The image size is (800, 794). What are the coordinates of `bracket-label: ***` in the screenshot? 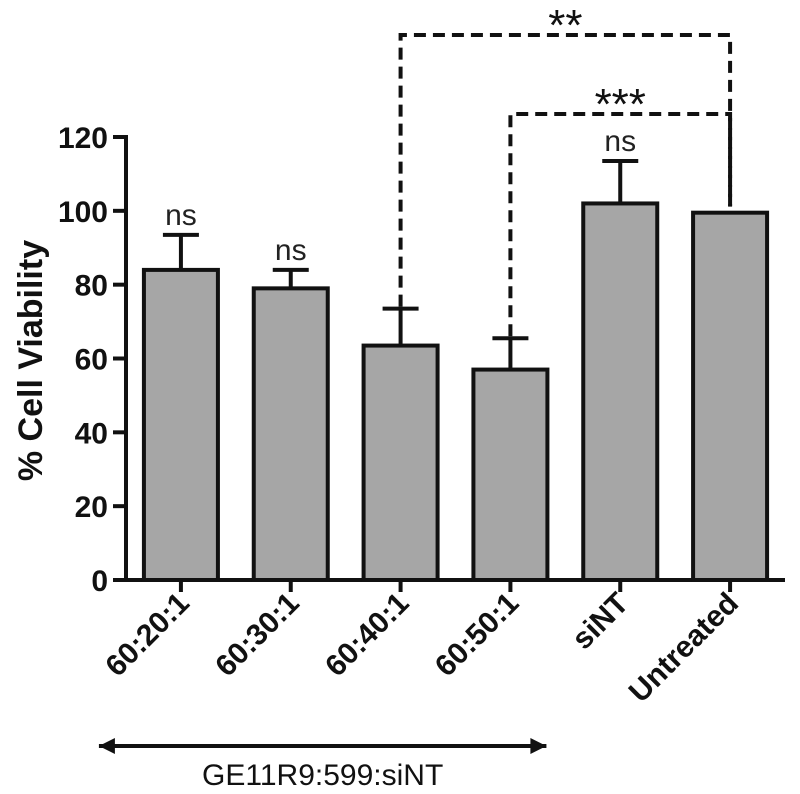 It's located at (620, 104).